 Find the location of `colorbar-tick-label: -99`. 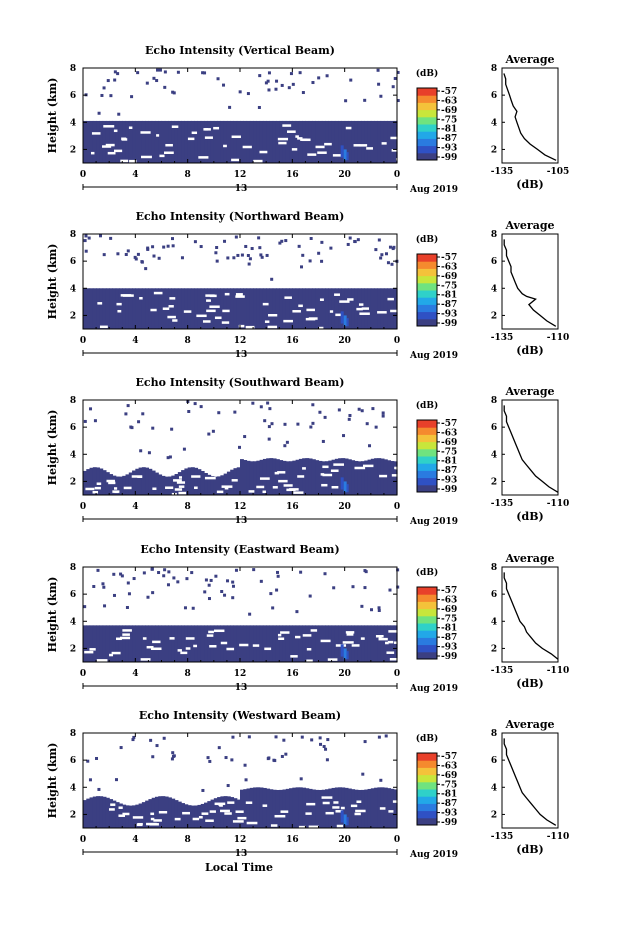

colorbar-tick-label: -99 is located at coordinates (449, 657).